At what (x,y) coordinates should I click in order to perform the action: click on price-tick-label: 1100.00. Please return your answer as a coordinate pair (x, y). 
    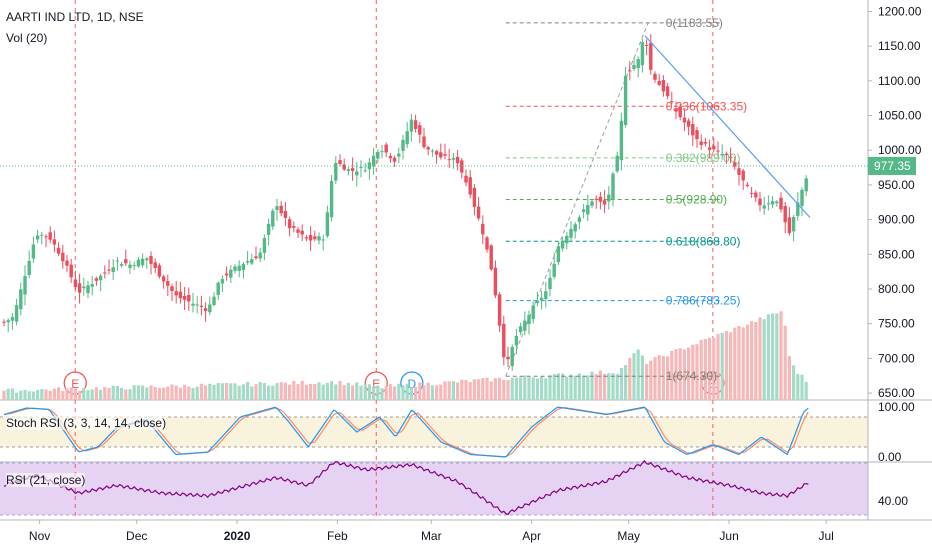
    Looking at the image, I should click on (899, 81).